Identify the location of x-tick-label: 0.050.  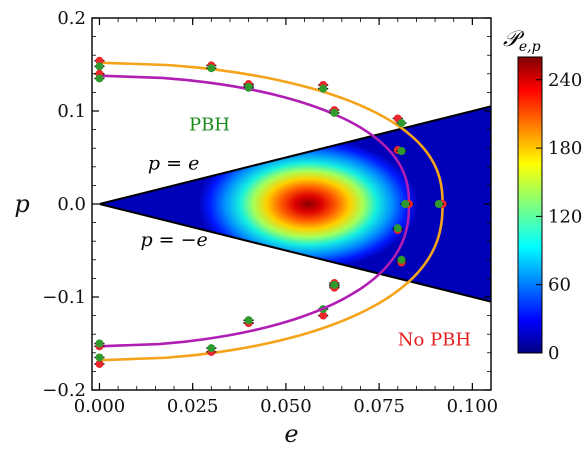
(286, 406).